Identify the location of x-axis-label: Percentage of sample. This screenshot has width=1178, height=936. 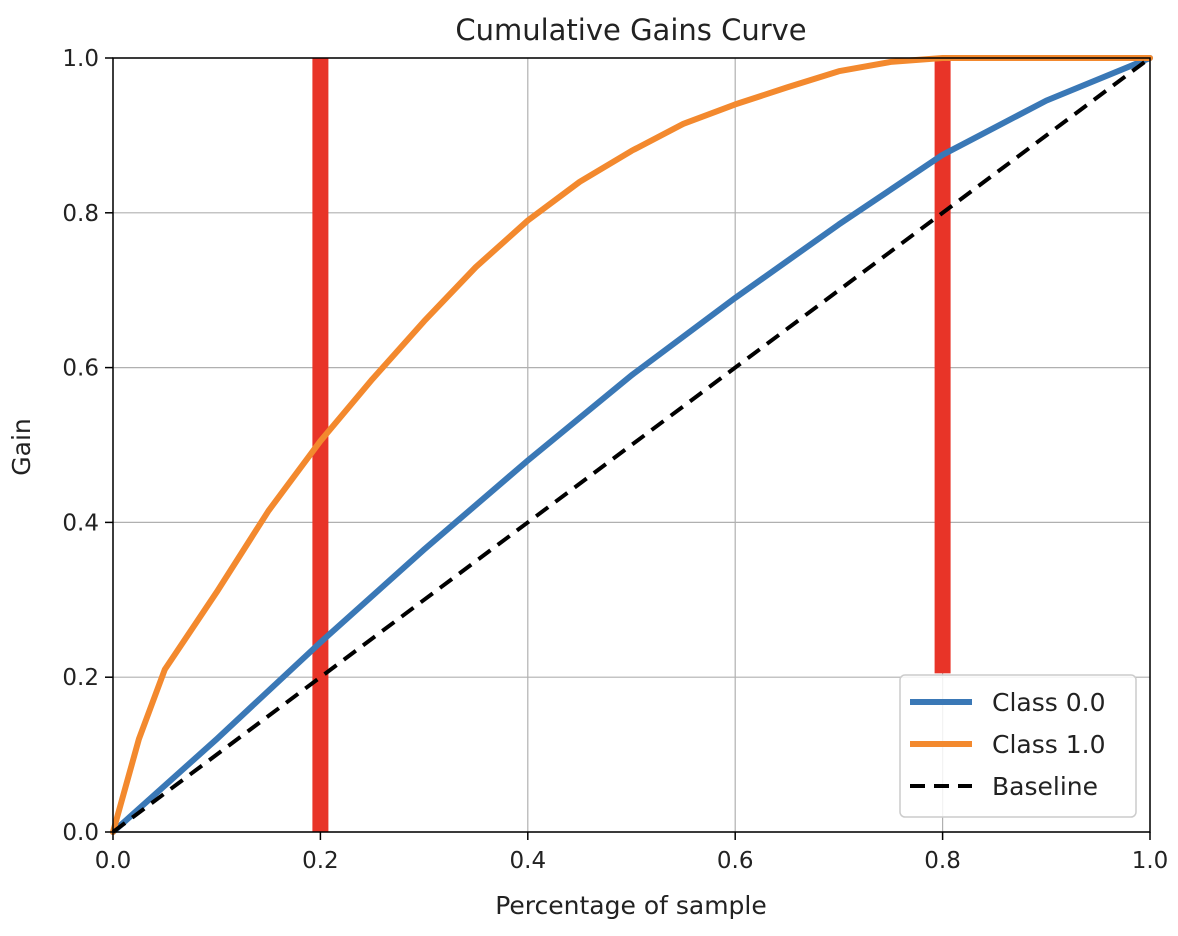
(631, 905).